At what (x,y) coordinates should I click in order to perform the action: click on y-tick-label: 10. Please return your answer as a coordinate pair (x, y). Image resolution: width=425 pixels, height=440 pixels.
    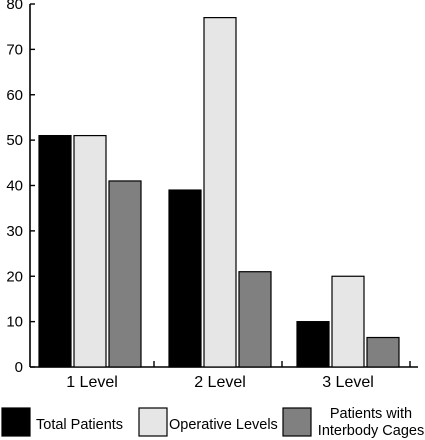
    Looking at the image, I should click on (14, 322).